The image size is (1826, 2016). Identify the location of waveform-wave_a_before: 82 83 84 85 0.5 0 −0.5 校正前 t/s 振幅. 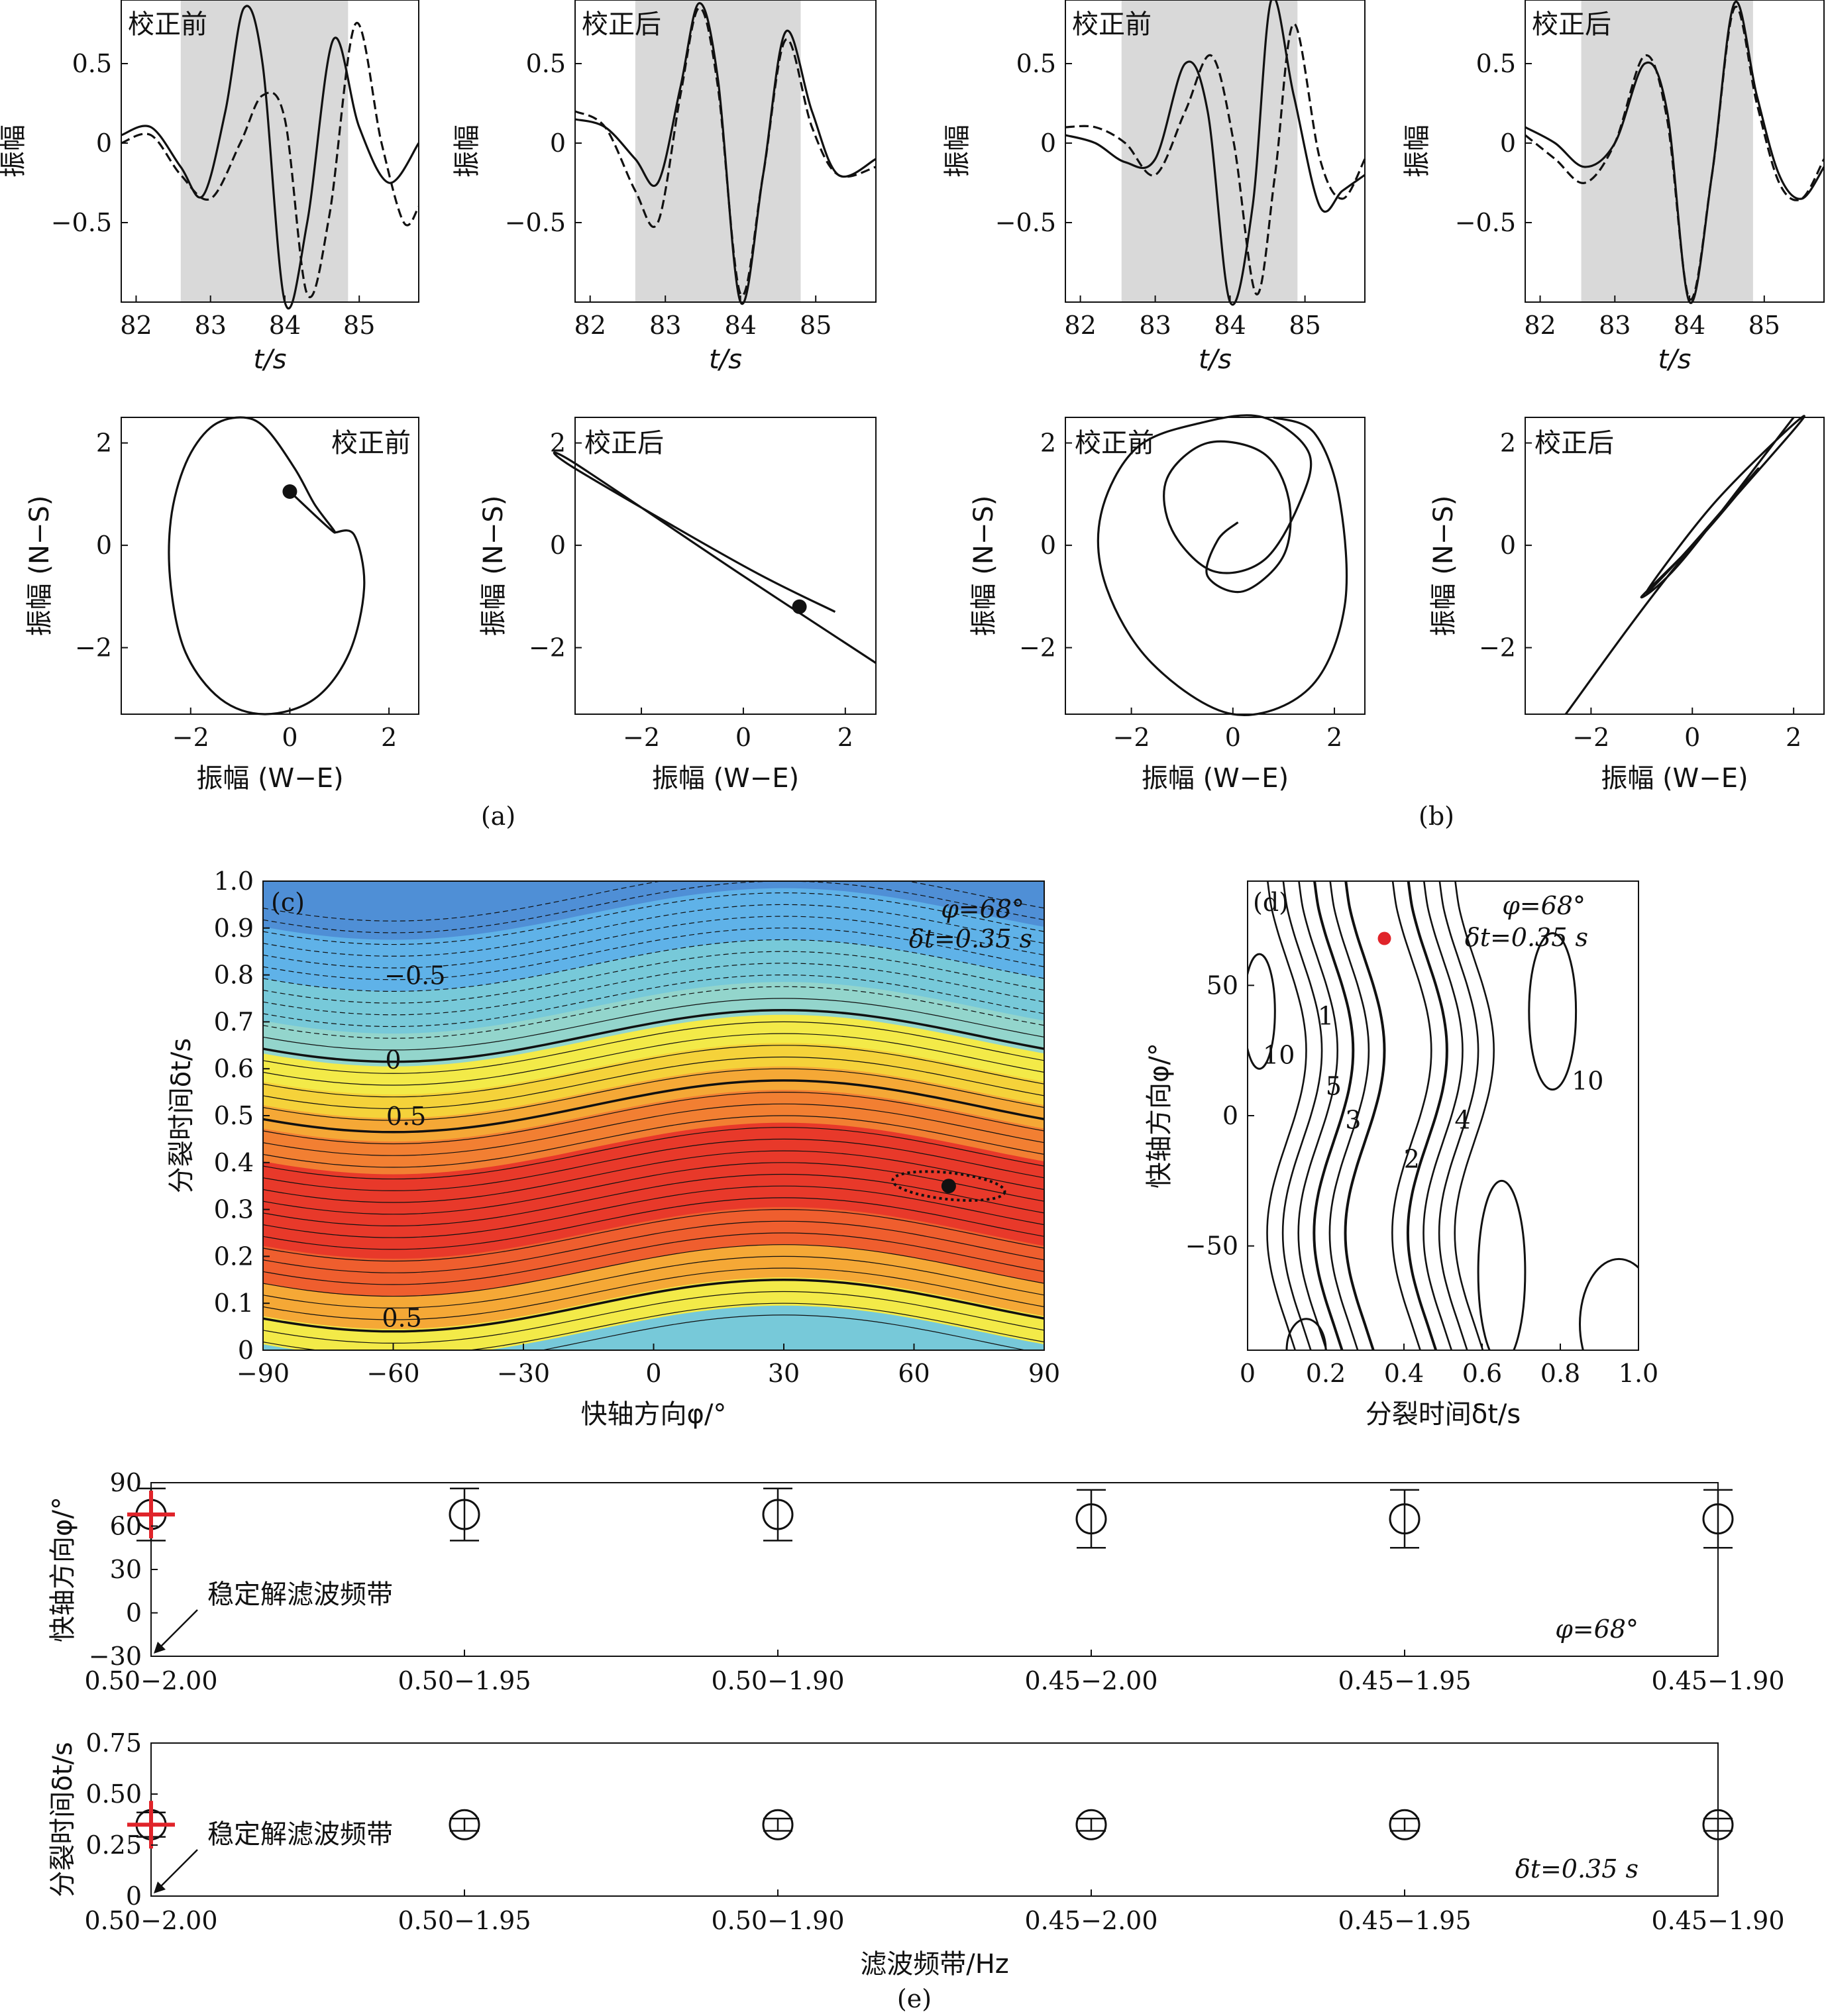
(210, 188).